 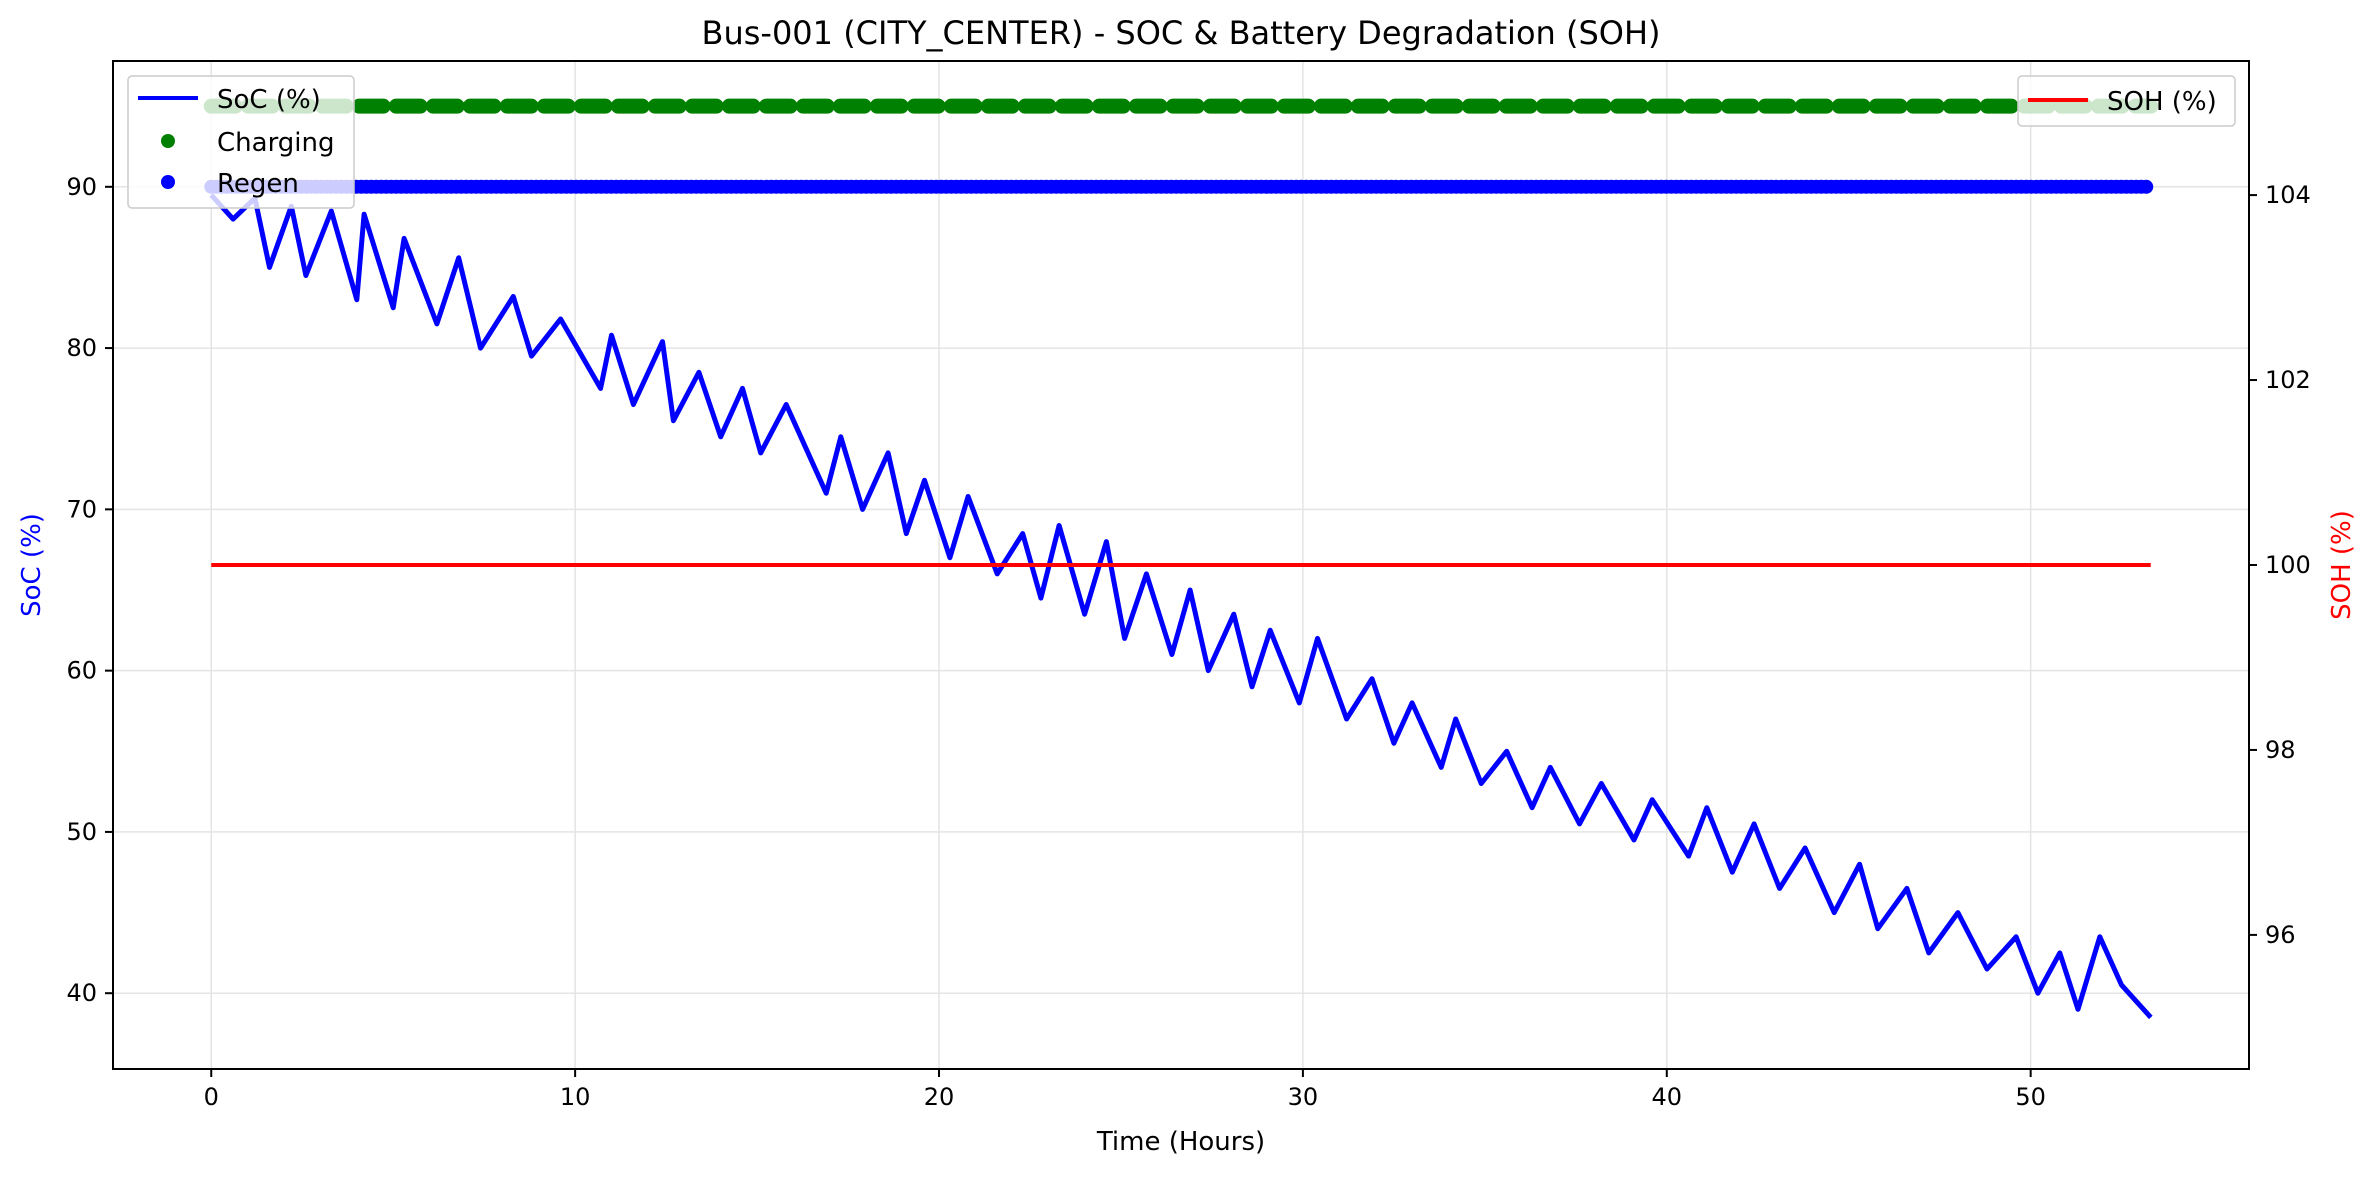 I want to click on legend-regen-swatch, so click(x=168, y=182).